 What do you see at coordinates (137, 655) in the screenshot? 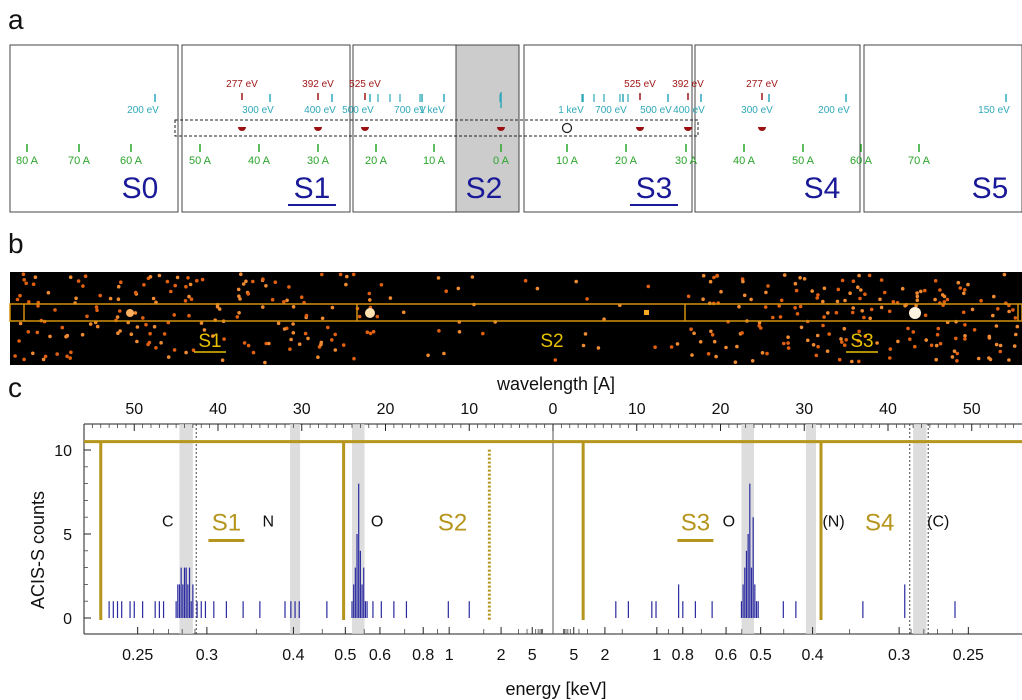
I see `energy-tick-label: 0.25` at bounding box center [137, 655].